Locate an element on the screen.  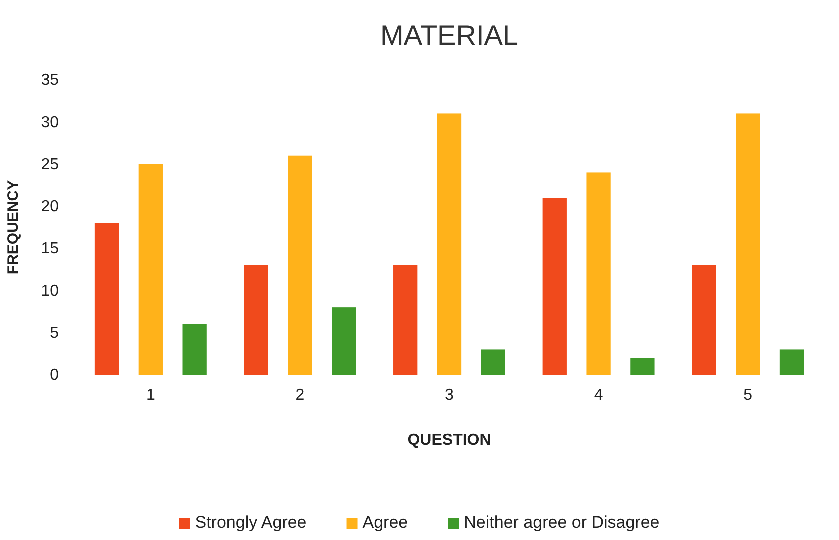
x-tick-label: 5 is located at coordinates (748, 395).